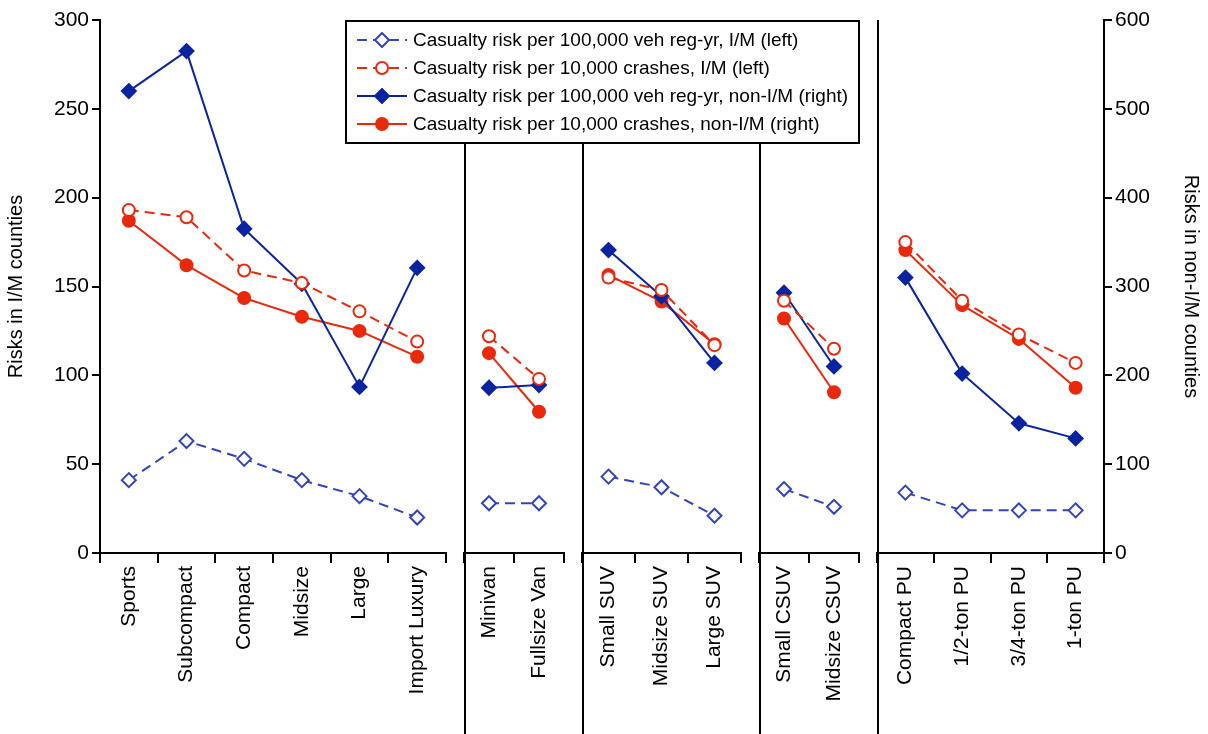  Describe the element at coordinates (606, 40) in the screenshot. I see `legend-label: Casualty risk per 100,000 veh reg-yr, I/M (left)` at that location.